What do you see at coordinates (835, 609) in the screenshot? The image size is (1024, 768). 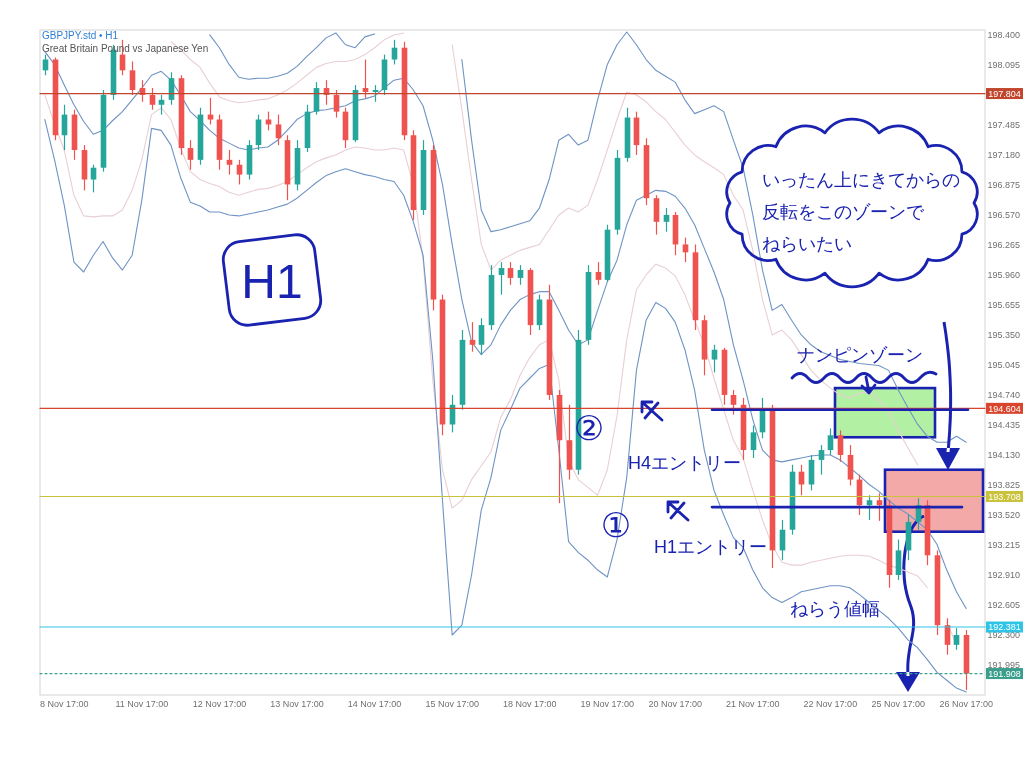 I see `annotation: ねらう値幅` at bounding box center [835, 609].